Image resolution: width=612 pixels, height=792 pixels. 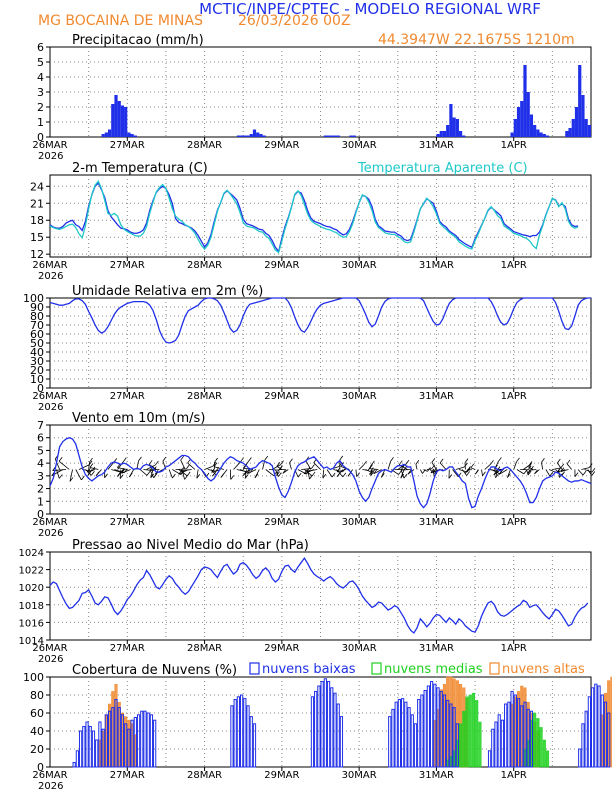 What do you see at coordinates (359, 522) in the screenshot?
I see `day-label: 30MAR` at bounding box center [359, 522].